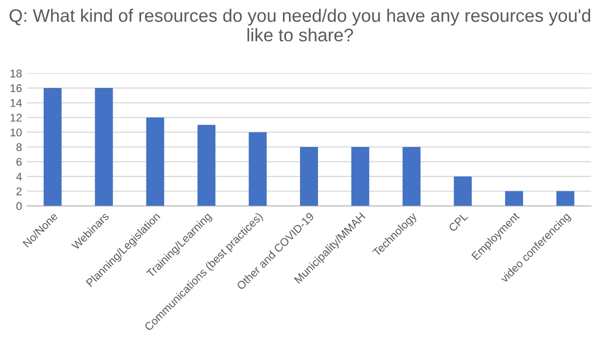 This screenshot has width=600, height=349. I want to click on y-tick-label: 4, so click(19, 176).